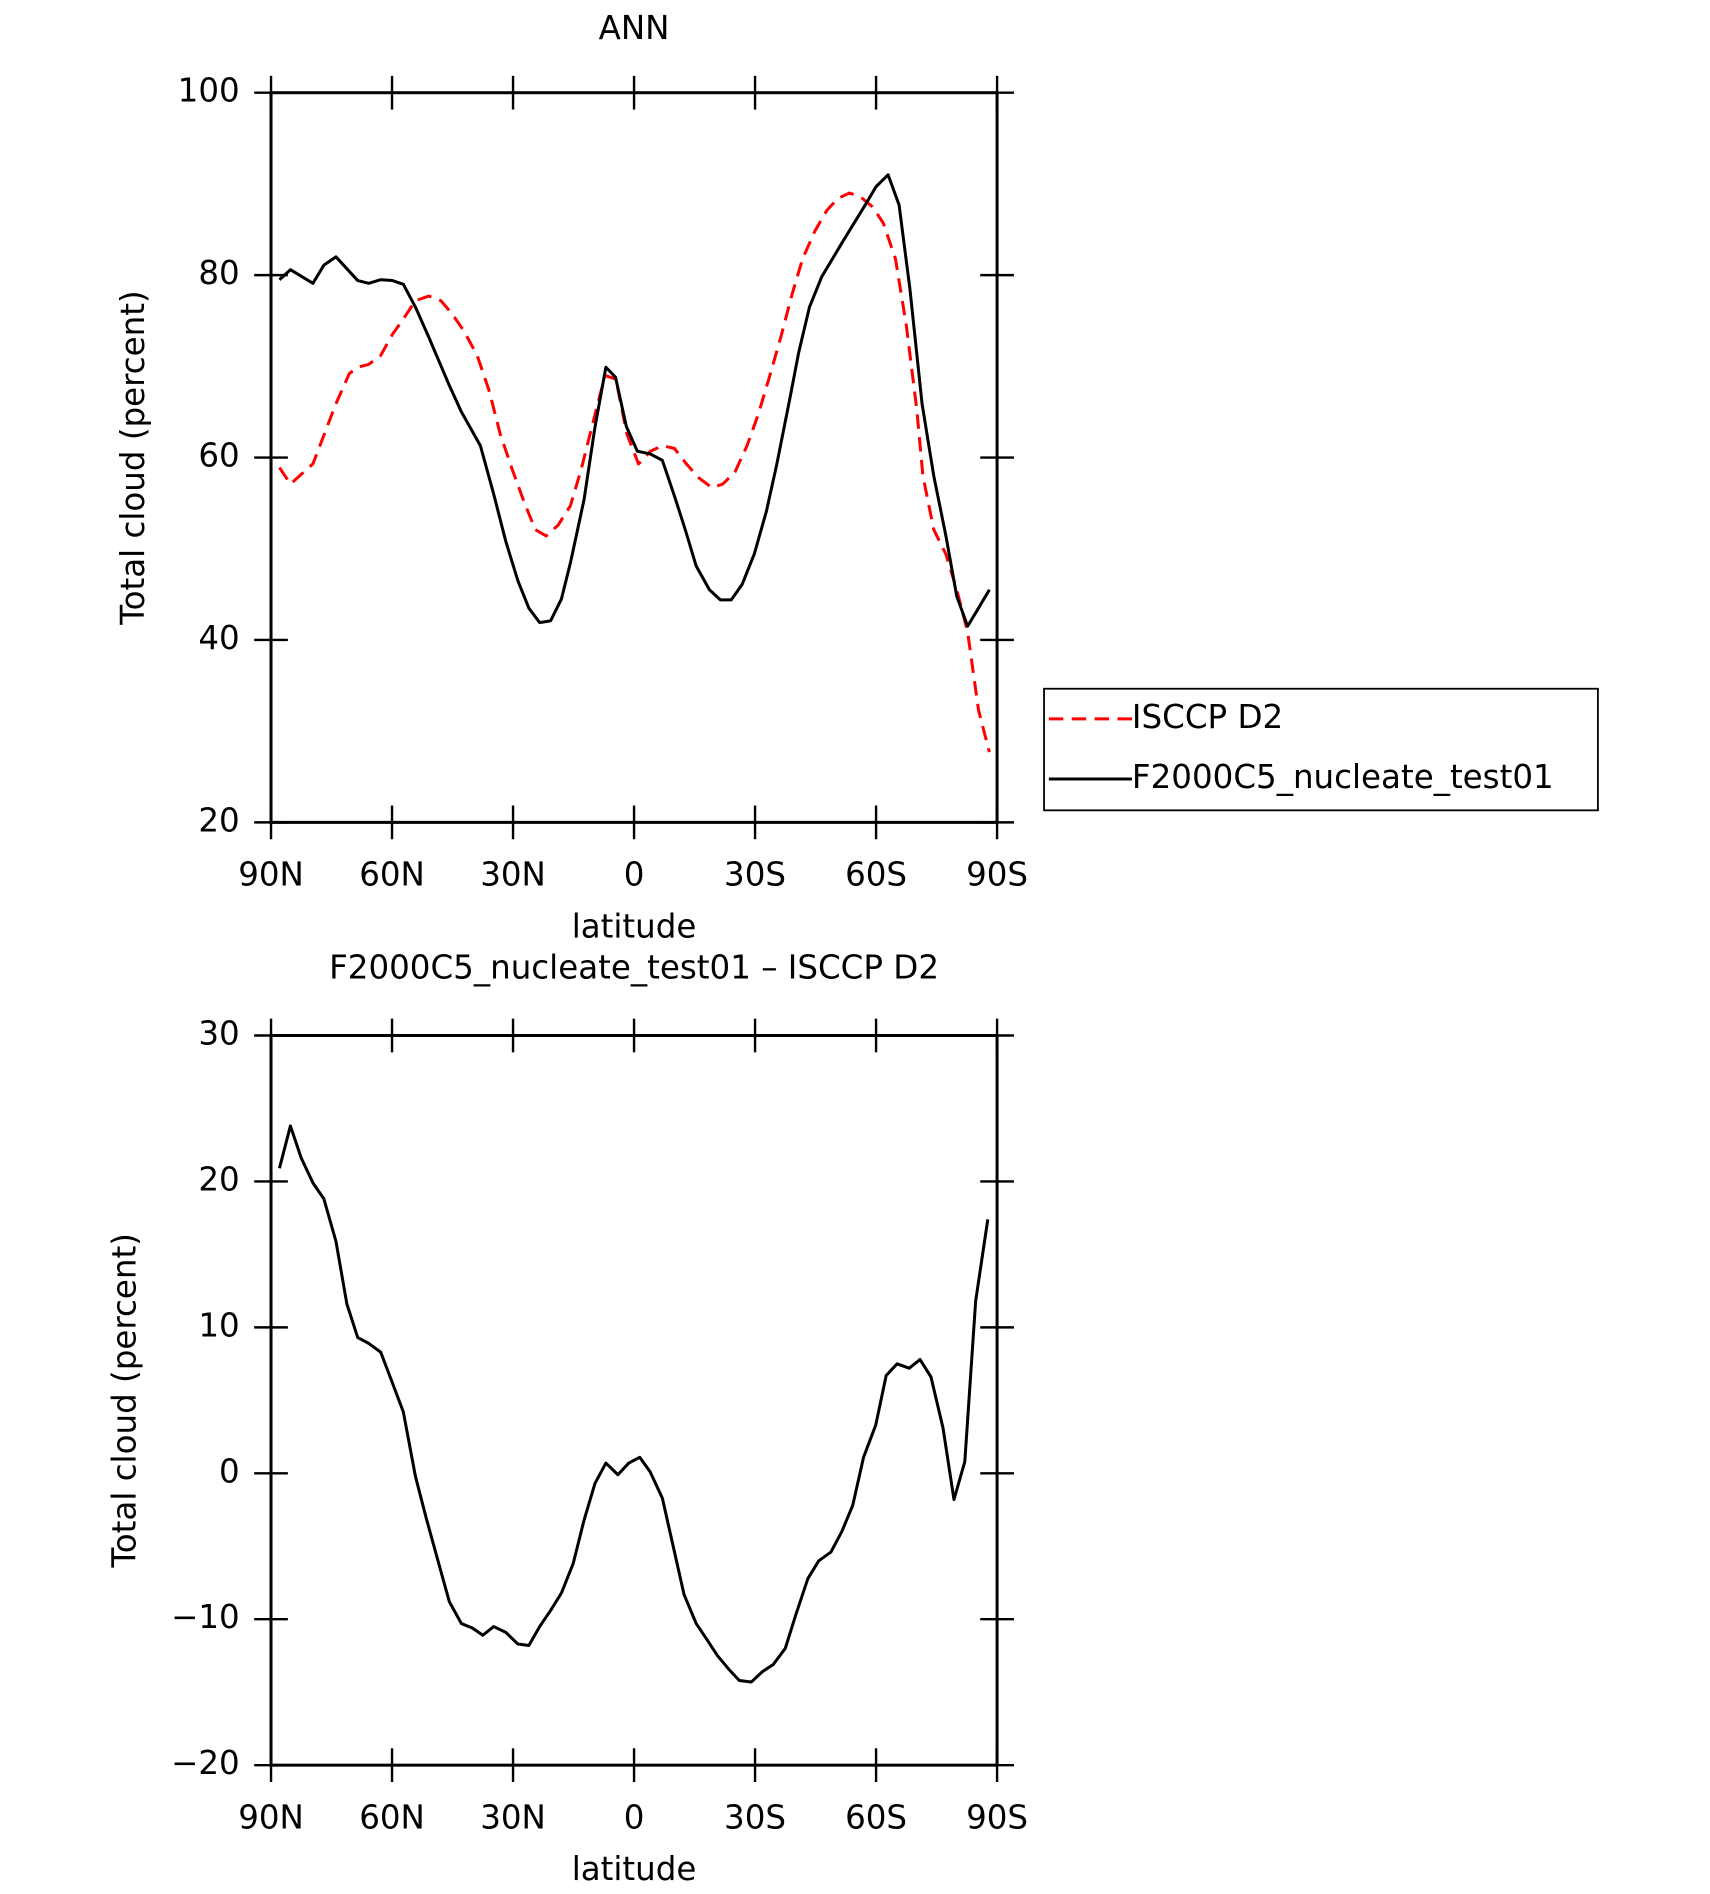 The image size is (1710, 1894). What do you see at coordinates (218, 638) in the screenshot?
I see `y-tick-label: 40` at bounding box center [218, 638].